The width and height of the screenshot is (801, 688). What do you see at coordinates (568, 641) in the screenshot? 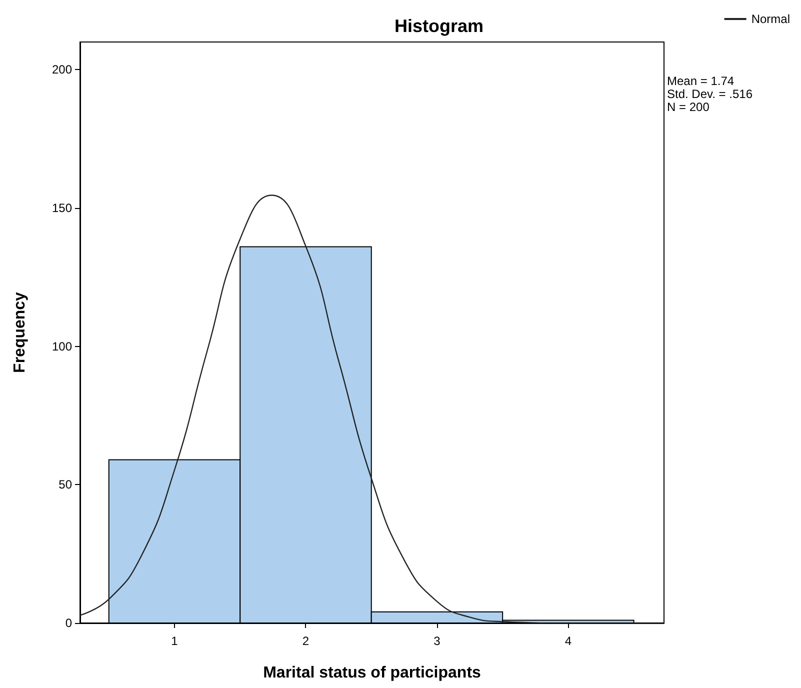
I see `x-tick-label: 4` at bounding box center [568, 641].